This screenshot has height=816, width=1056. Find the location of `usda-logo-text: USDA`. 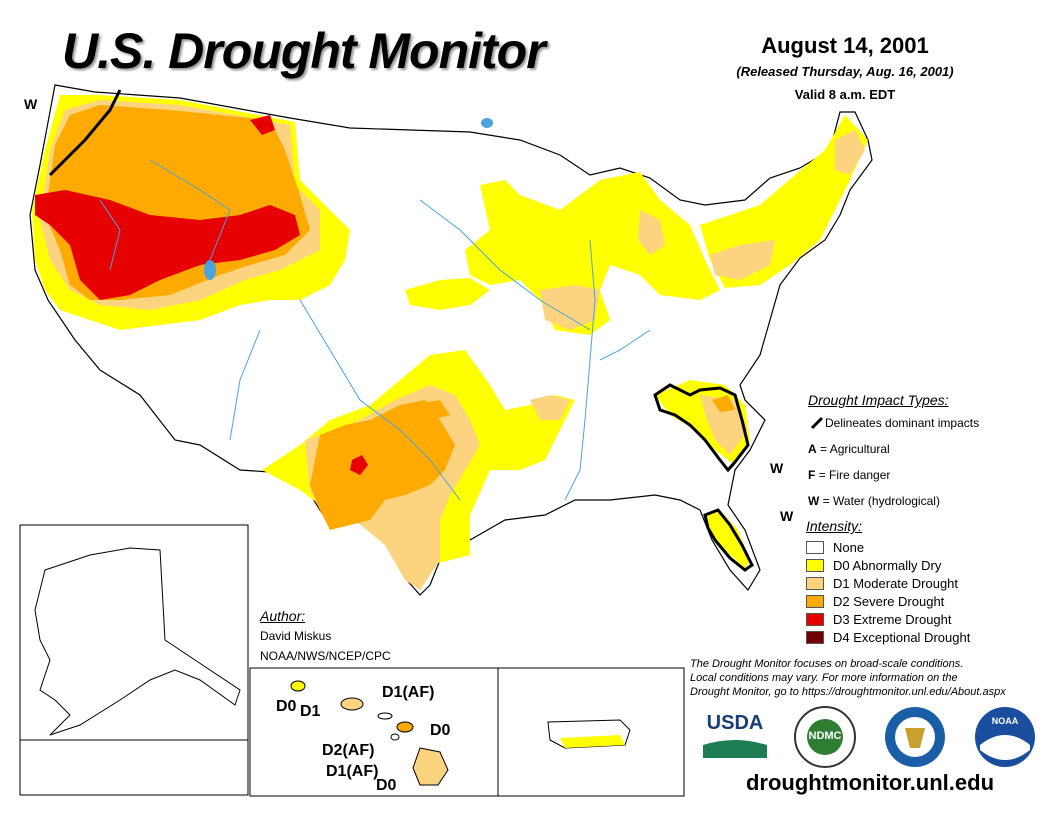

usda-logo-text: USDA is located at coordinates (735, 723).